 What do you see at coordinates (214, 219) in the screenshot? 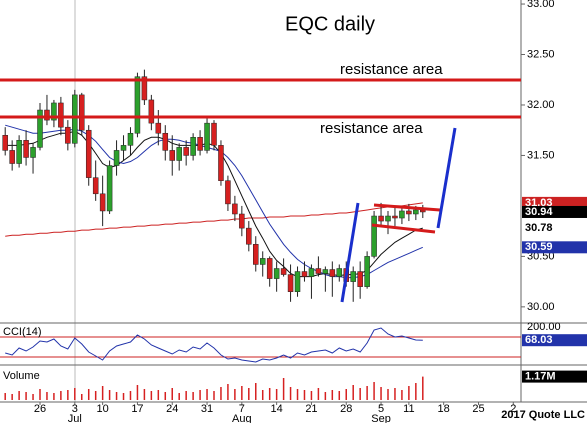
I see `moving-average` at bounding box center [214, 219].